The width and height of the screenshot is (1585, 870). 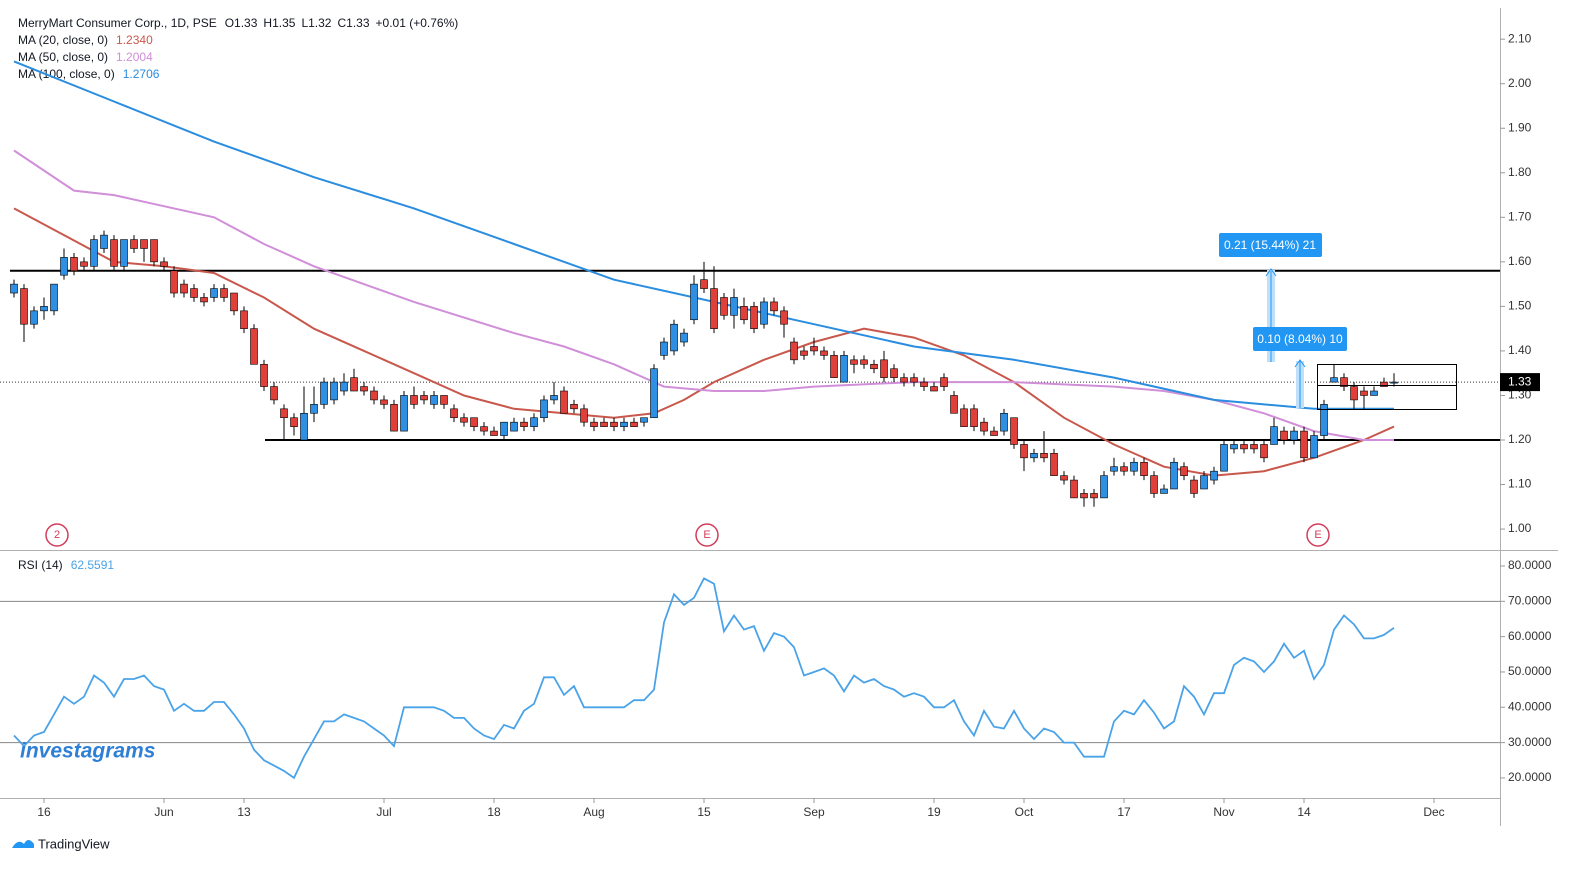 What do you see at coordinates (1530, 777) in the screenshot?
I see `y-tick-label: 20.0000` at bounding box center [1530, 777].